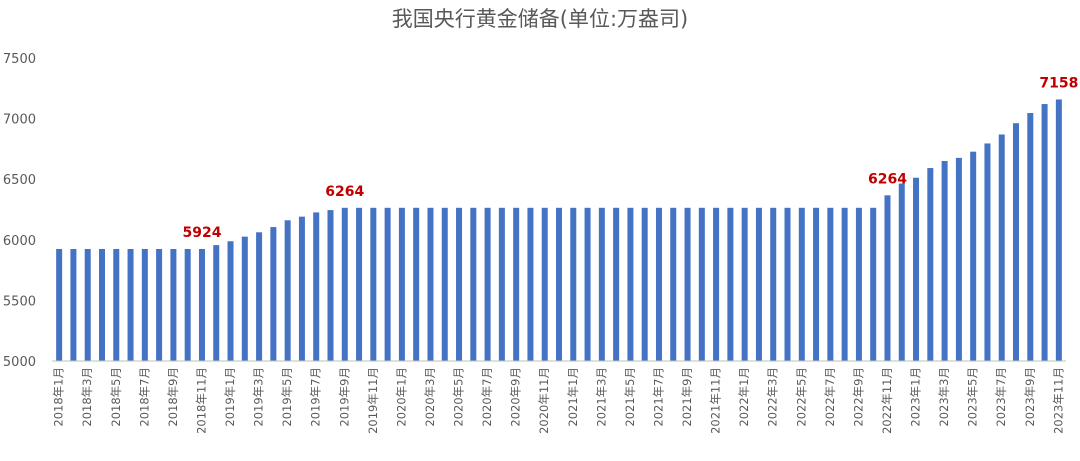 The height and width of the screenshot is (461, 1080). I want to click on x-tick-label: 2018年11月, so click(201, 400).